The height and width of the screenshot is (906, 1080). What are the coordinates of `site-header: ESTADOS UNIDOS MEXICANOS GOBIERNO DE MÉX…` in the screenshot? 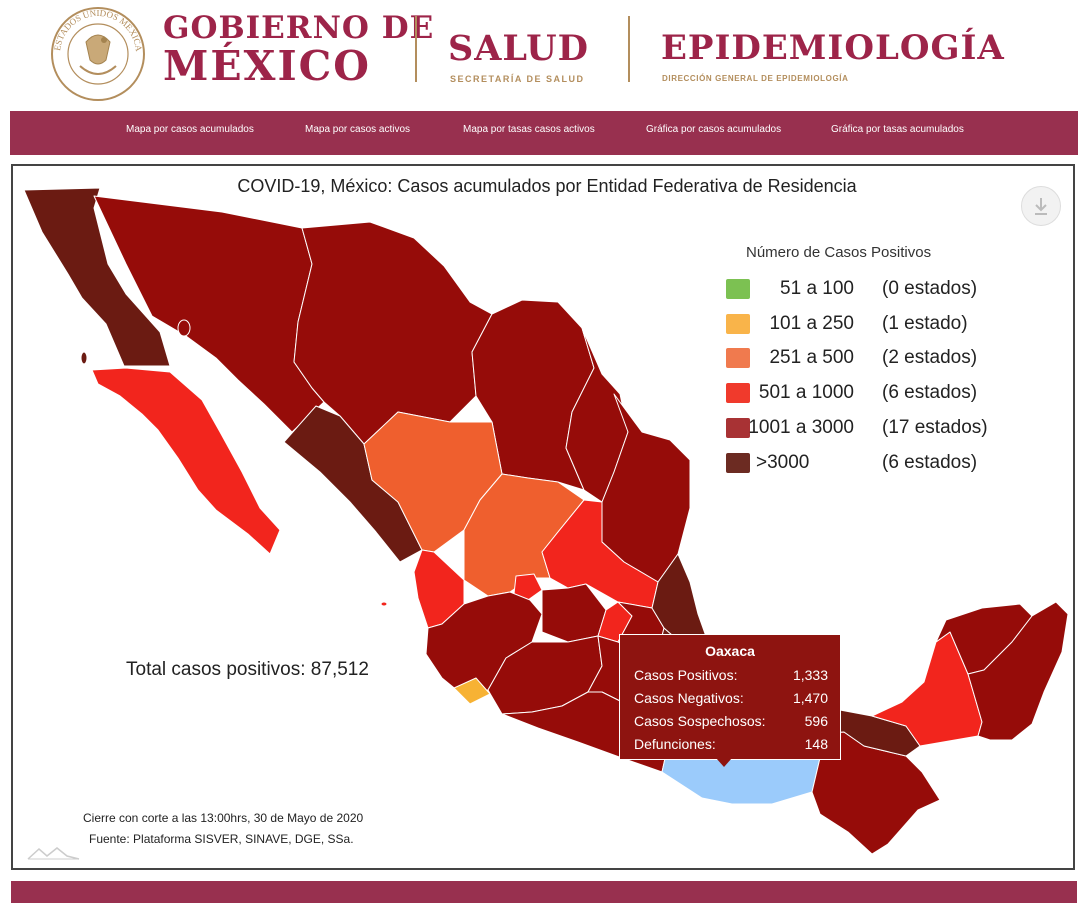 It's located at (540, 55).